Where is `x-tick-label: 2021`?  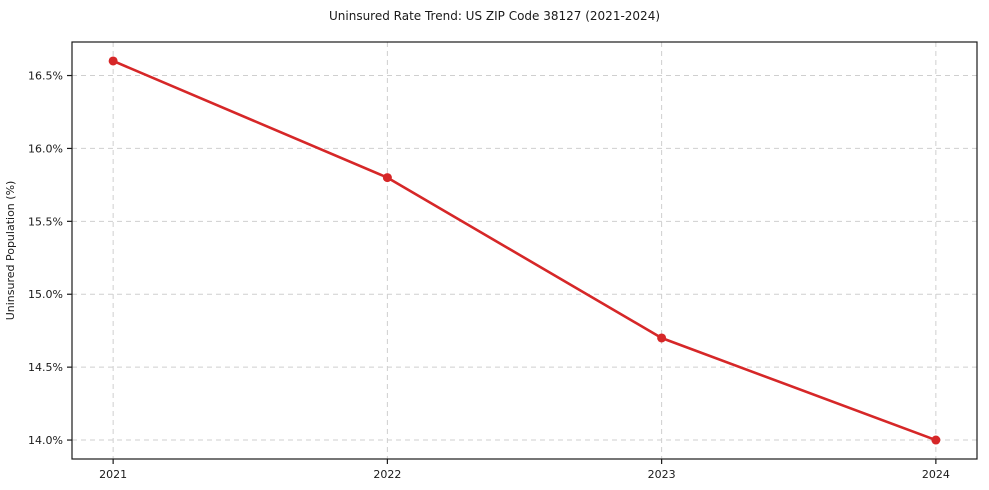
x-tick-label: 2021 is located at coordinates (113, 474).